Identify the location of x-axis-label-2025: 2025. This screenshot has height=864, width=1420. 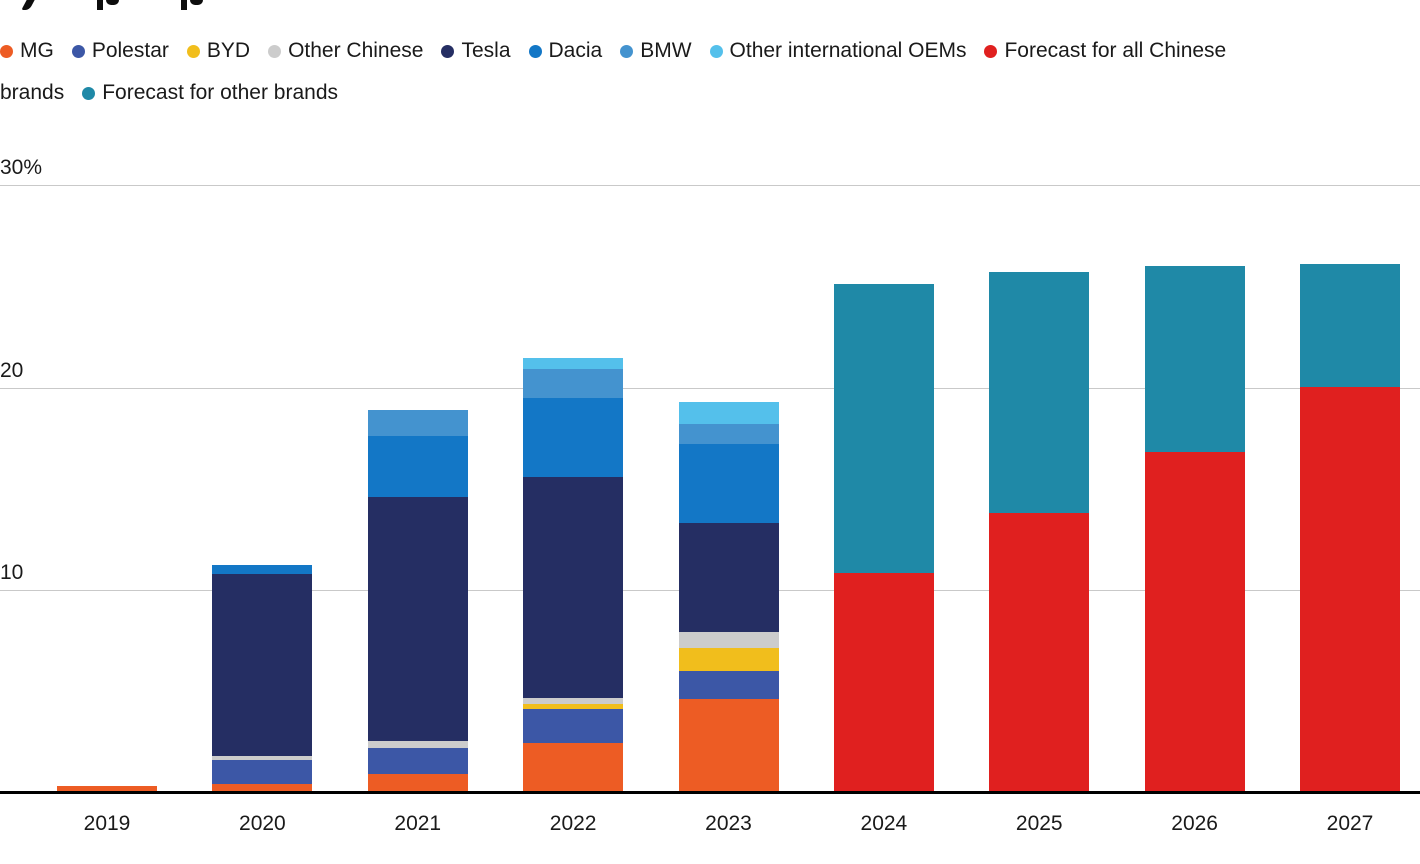
(1039, 823).